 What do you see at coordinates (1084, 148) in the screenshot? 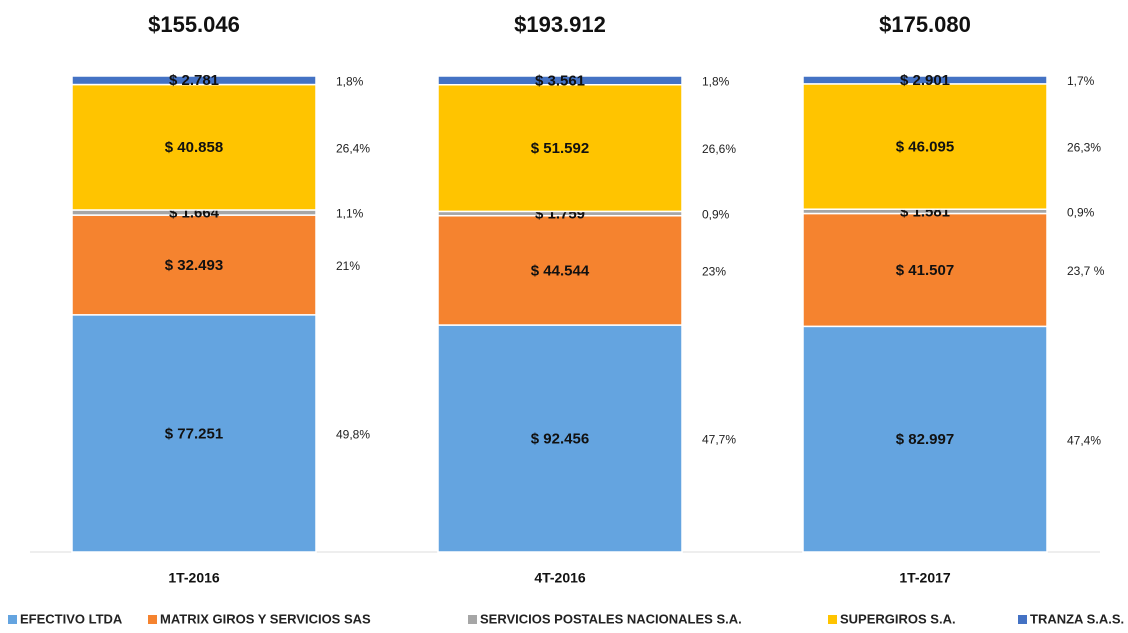
I see `share-label: 26,3%` at bounding box center [1084, 148].